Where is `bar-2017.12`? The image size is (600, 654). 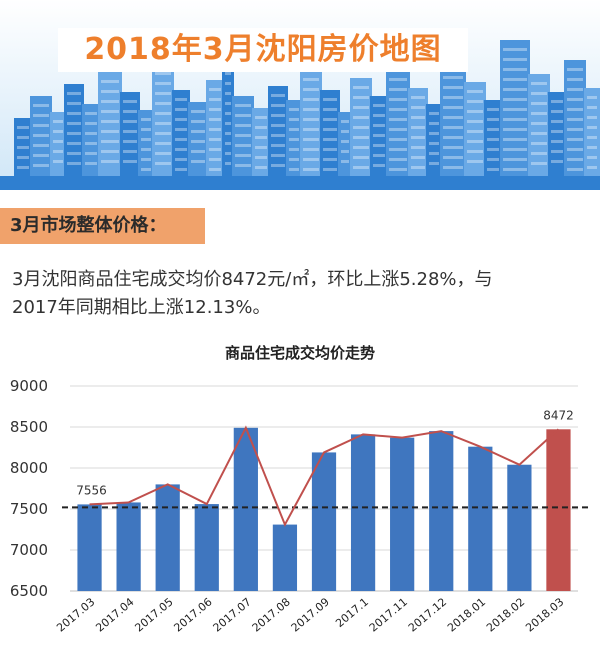 bar-2017.12 is located at coordinates (441, 511).